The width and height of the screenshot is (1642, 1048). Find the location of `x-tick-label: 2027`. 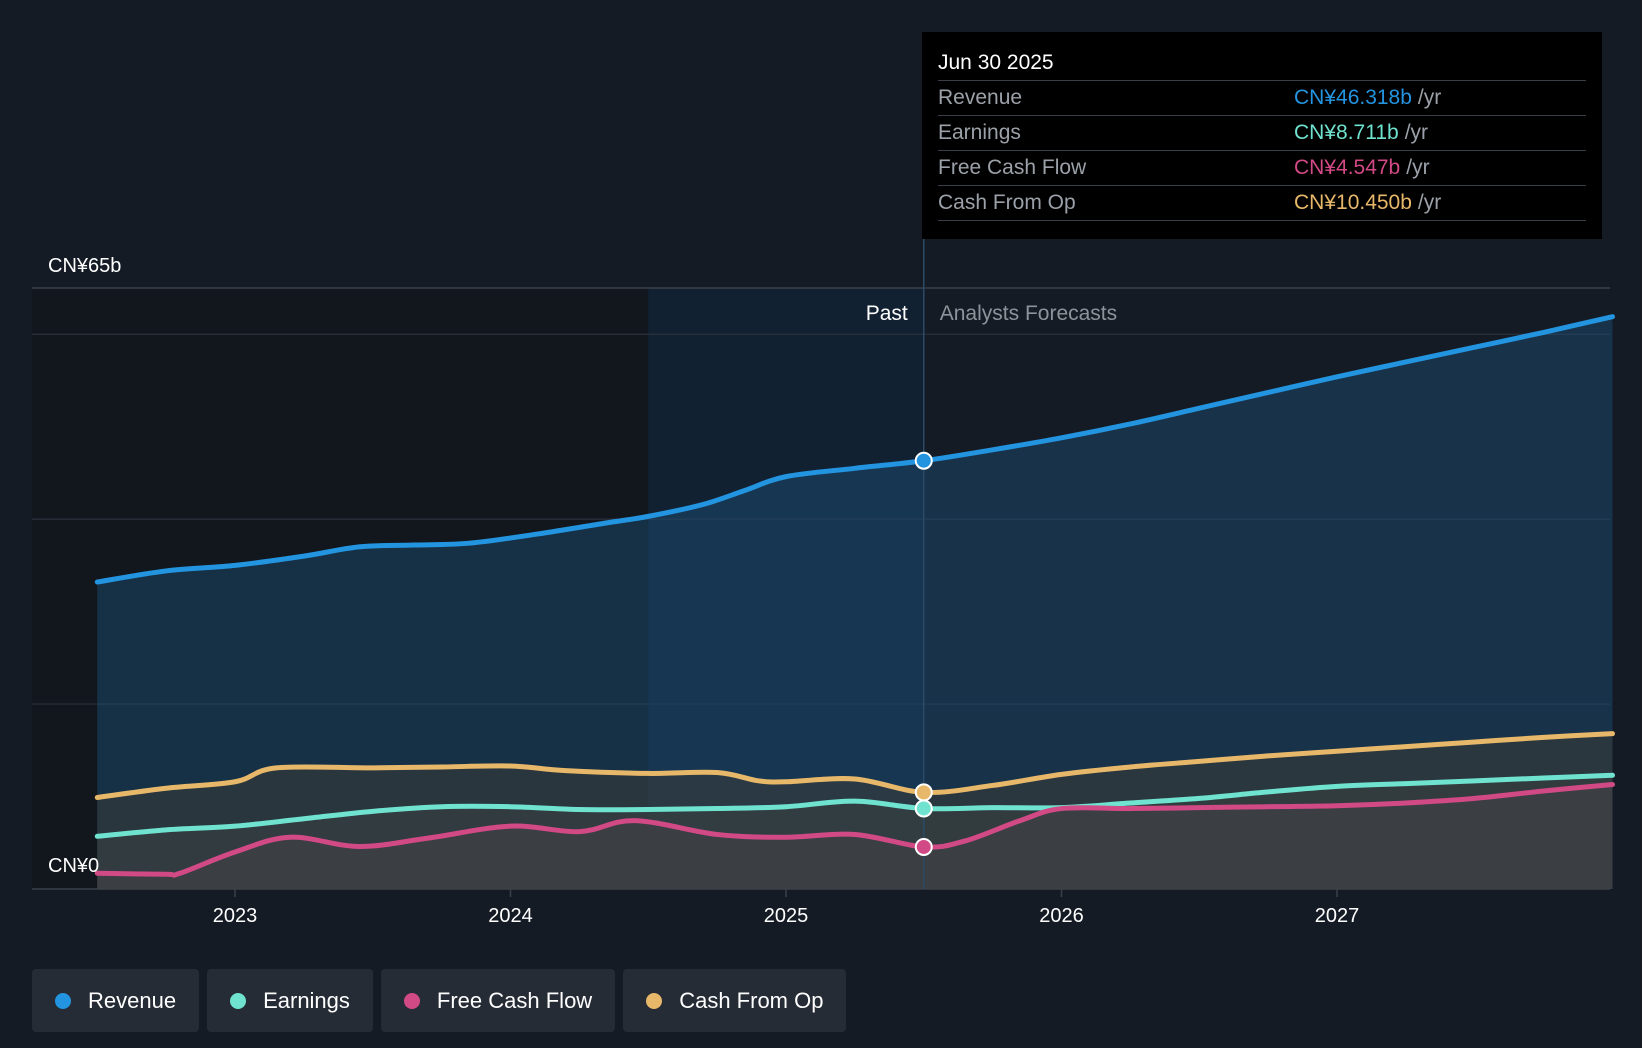

x-tick-label: 2027 is located at coordinates (1337, 916).